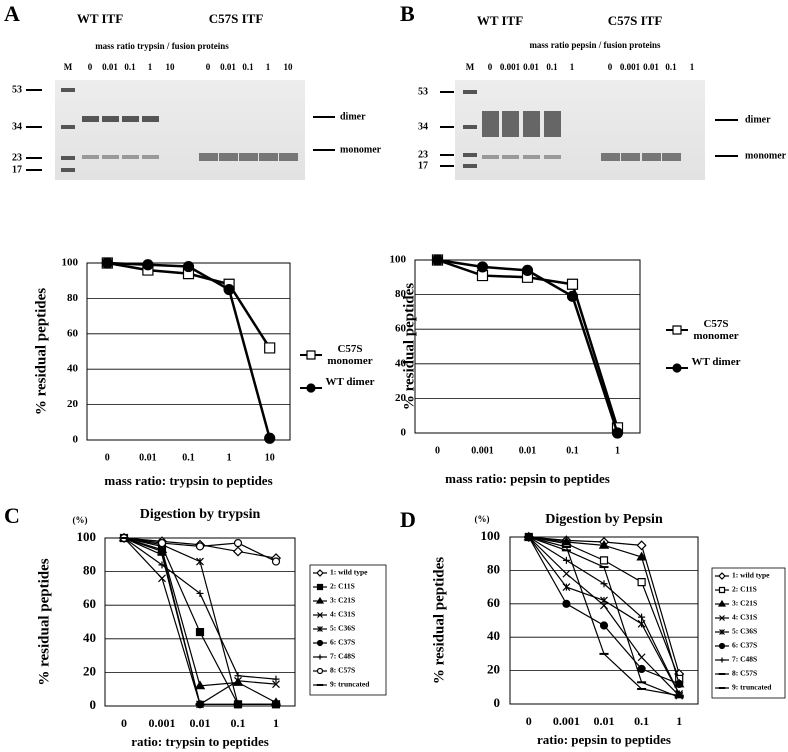 The image size is (788, 752). Describe the element at coordinates (527, 478) in the screenshot. I see `x-axis-label: mass ratio: pepsin to peptides` at that location.